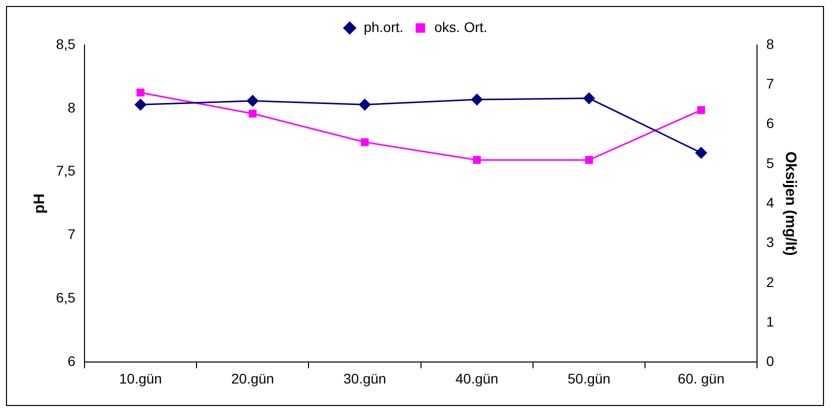 The image size is (836, 416). Describe the element at coordinates (770, 321) in the screenshot. I see `y2-tick-label: 1` at that location.